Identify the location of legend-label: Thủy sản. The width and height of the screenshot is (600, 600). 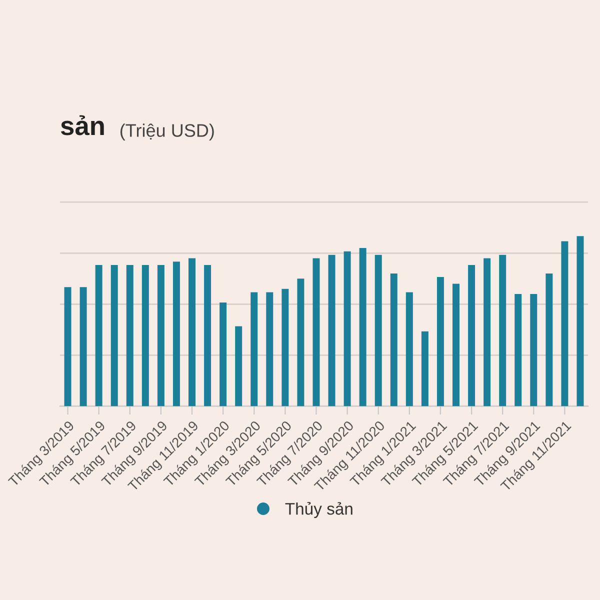
(318, 510).